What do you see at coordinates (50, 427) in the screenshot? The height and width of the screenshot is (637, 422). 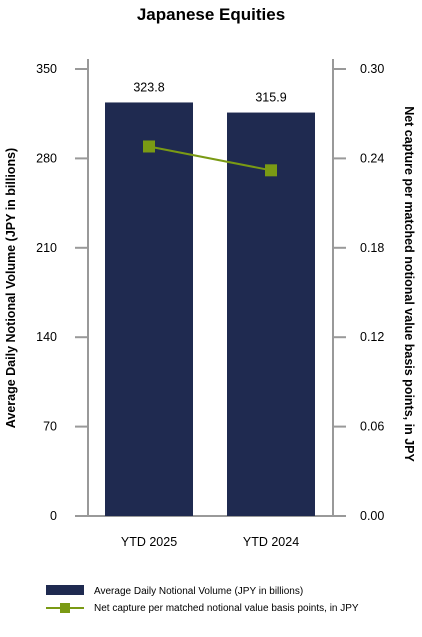 I see `y-tick-label: 70` at bounding box center [50, 427].